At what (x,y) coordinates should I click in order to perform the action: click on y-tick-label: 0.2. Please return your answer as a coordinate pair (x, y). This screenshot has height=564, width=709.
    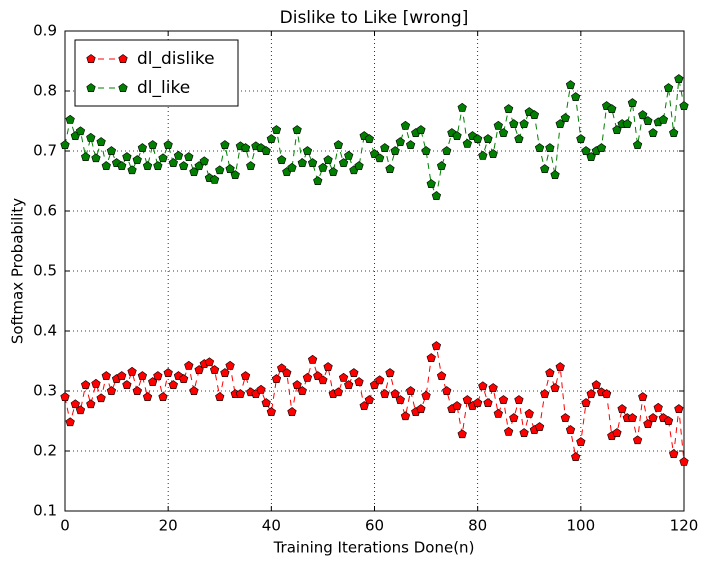
    Looking at the image, I should click on (45, 451).